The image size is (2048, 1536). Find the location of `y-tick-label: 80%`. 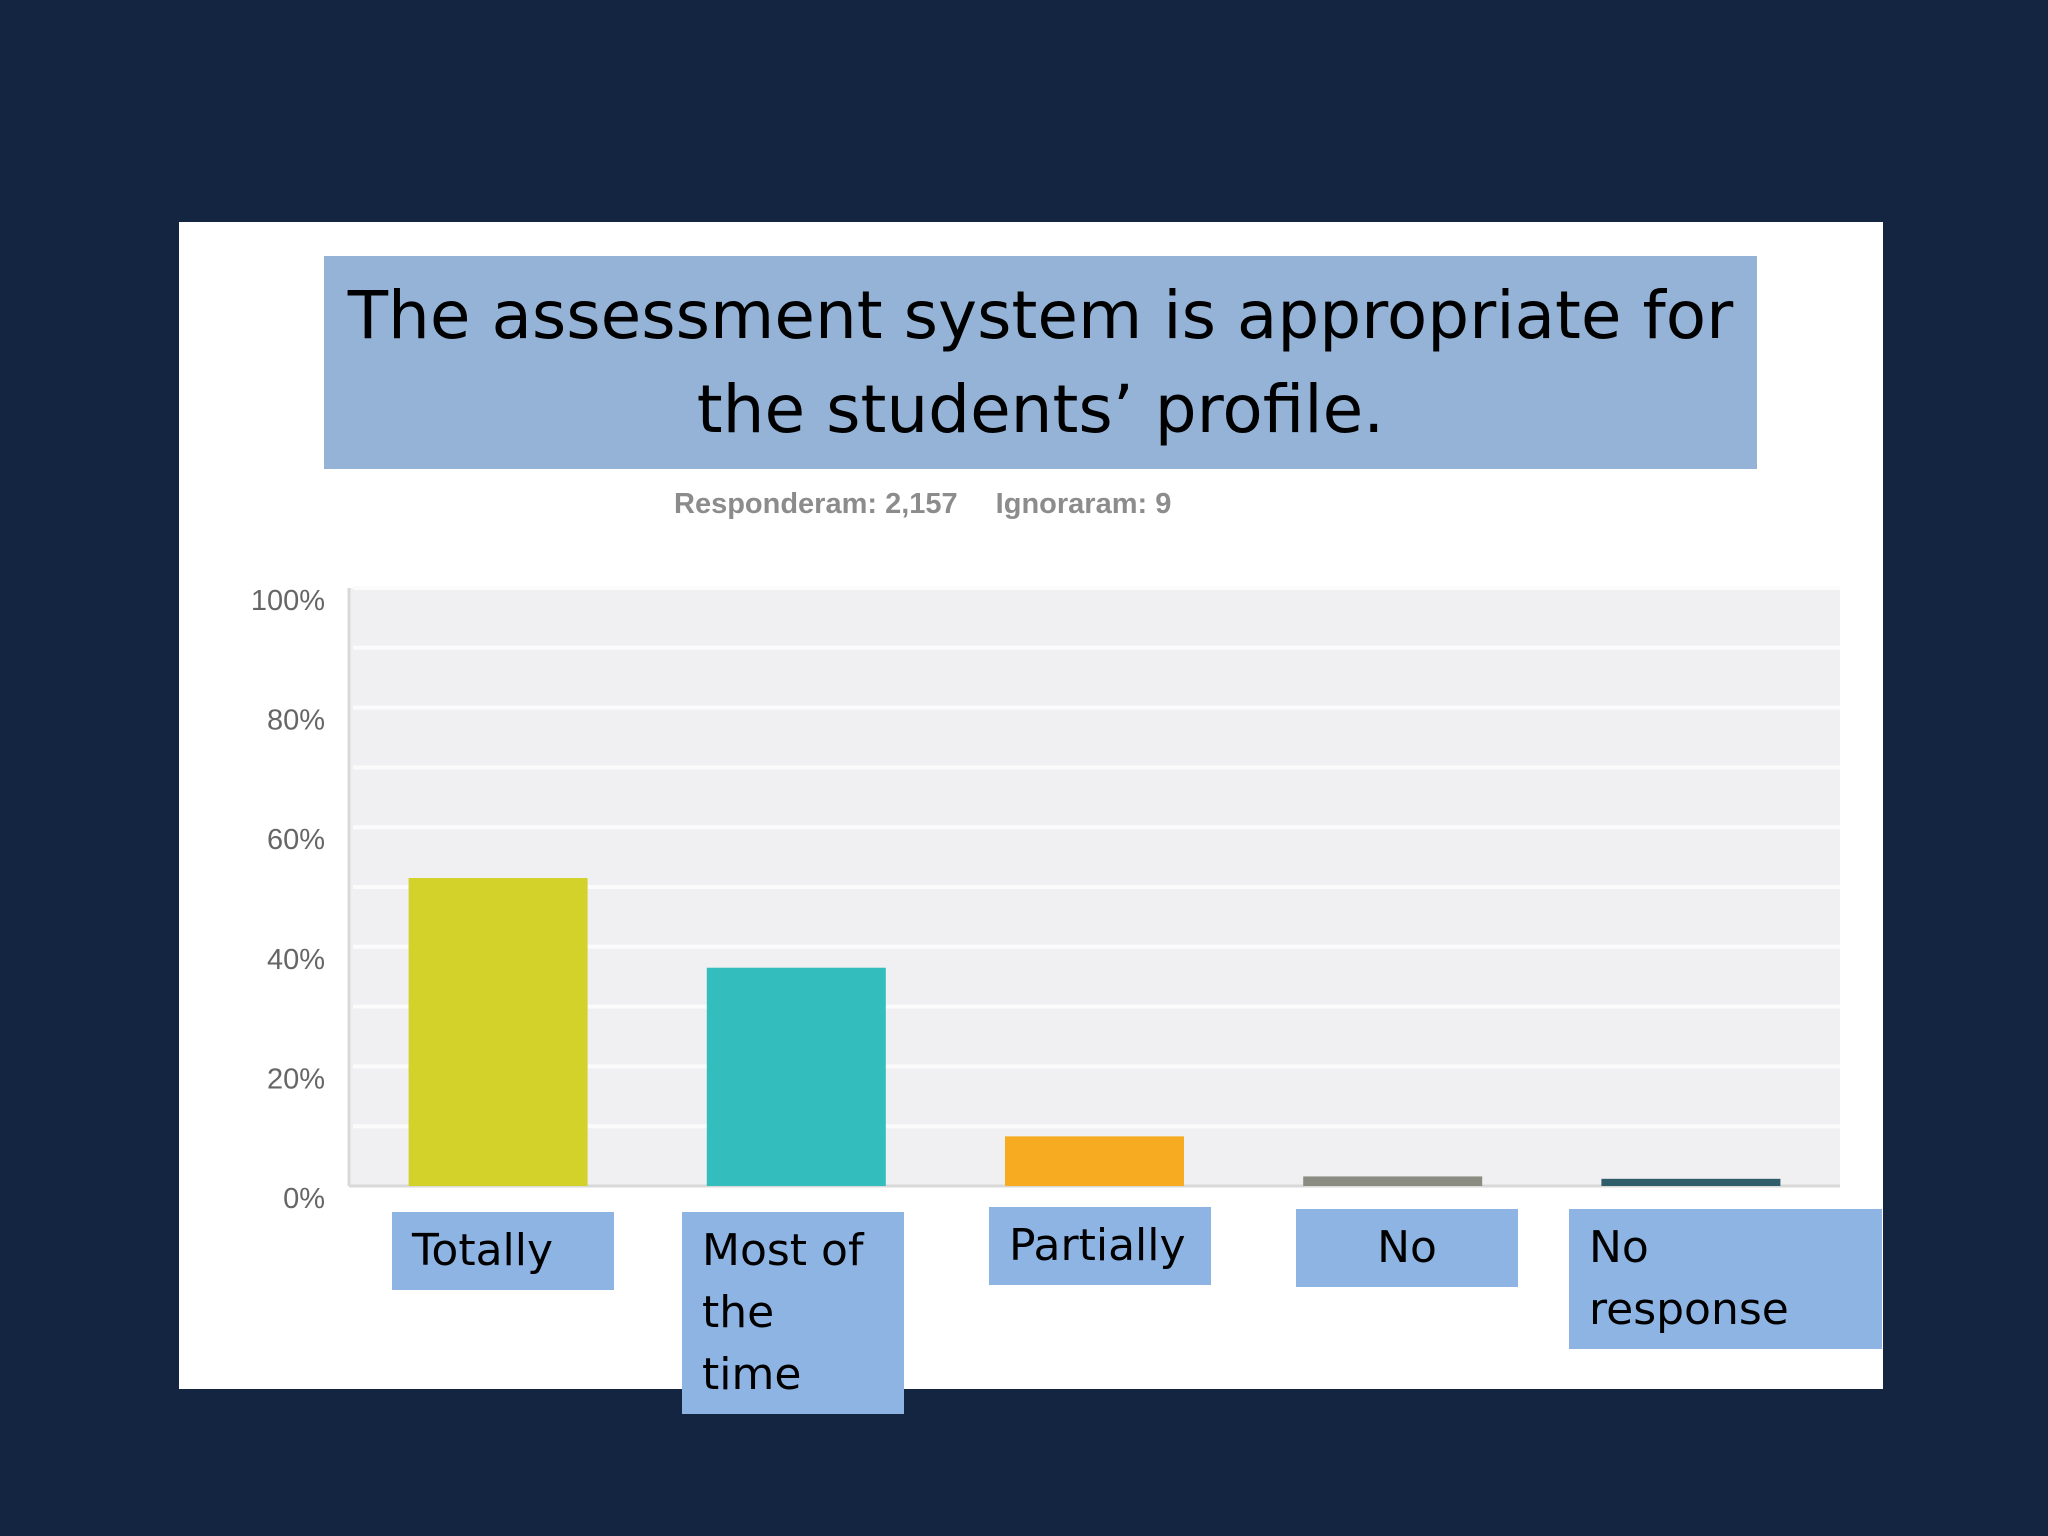

y-tick-label: 80% is located at coordinates (296, 721).